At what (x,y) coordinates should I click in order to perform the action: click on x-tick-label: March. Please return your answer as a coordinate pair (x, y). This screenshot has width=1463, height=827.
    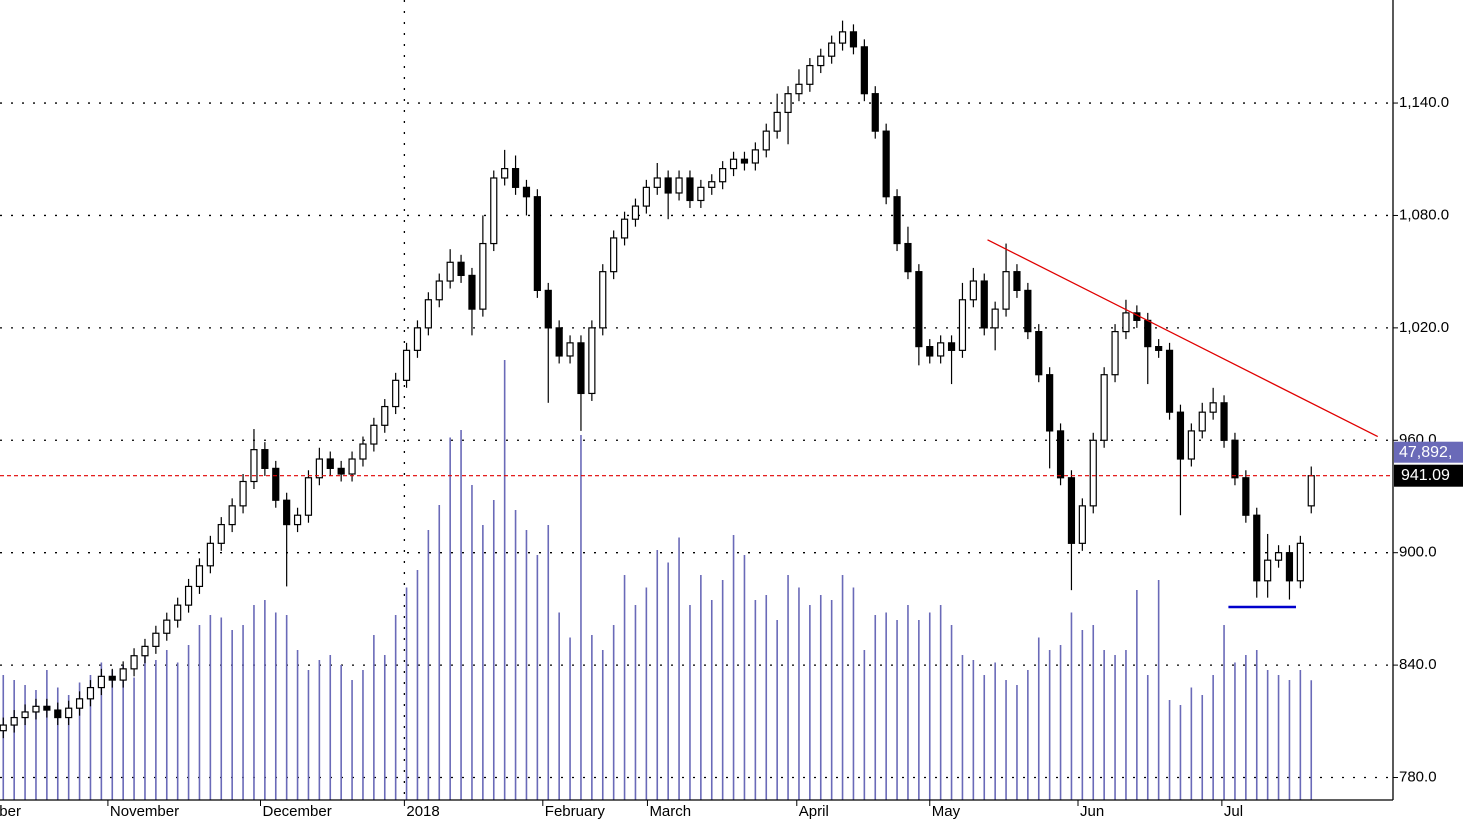
    Looking at the image, I should click on (670, 811).